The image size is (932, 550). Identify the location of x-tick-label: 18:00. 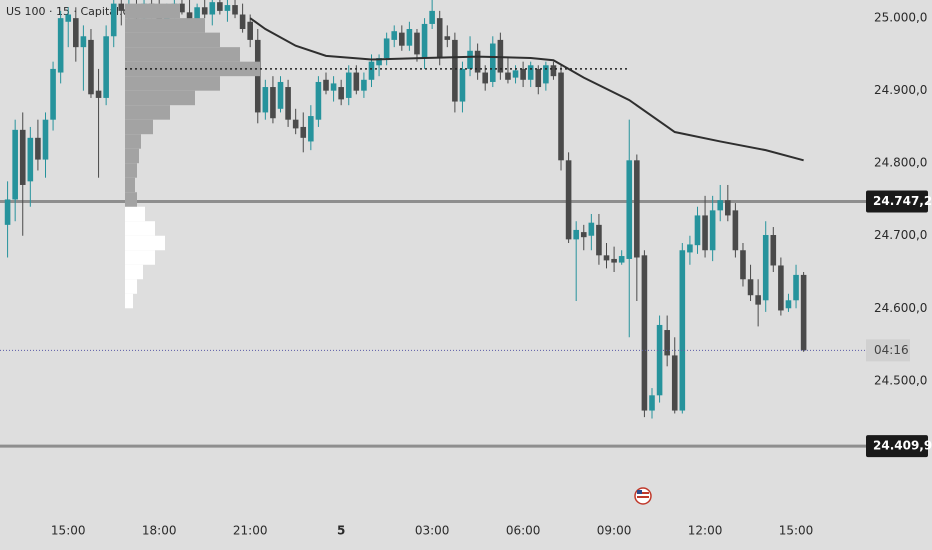
(159, 531).